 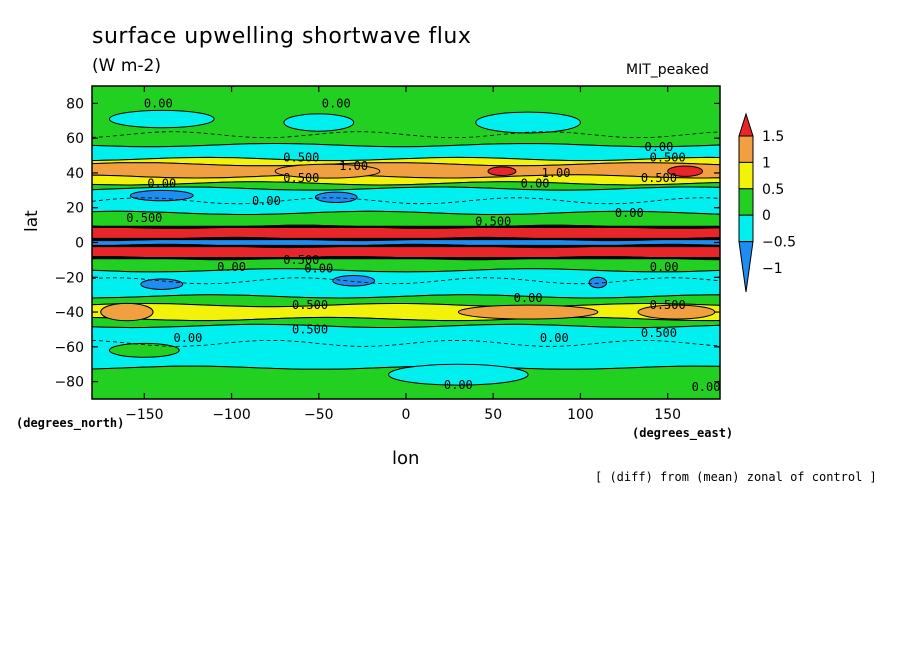 What do you see at coordinates (773, 137) in the screenshot?
I see `colorbar-level-label: 1.5` at bounding box center [773, 137].